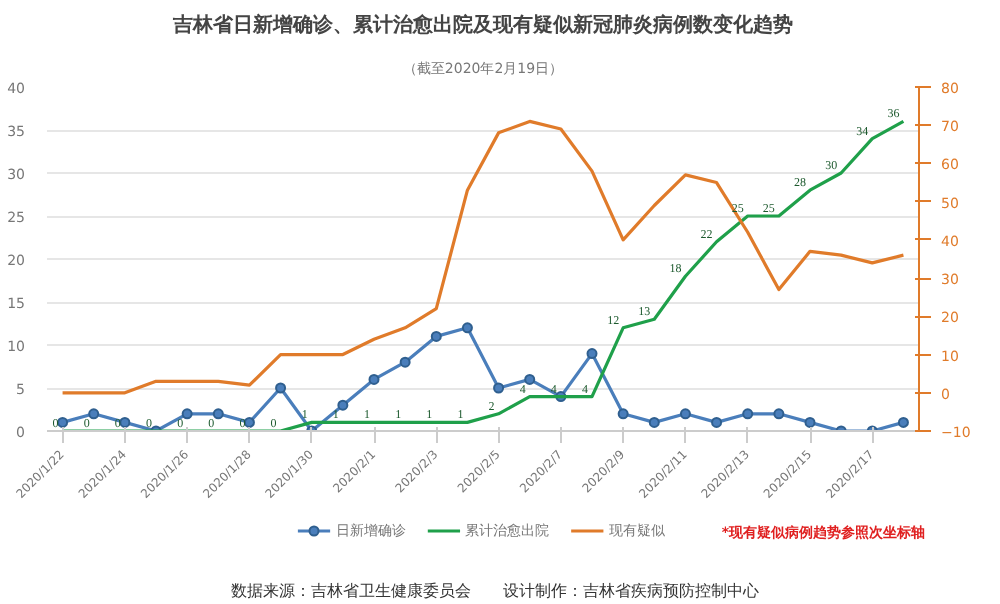 The height and width of the screenshot is (604, 1000). What do you see at coordinates (495, 591) in the screenshot?
I see `source-note: 数据来源：吉林省卫生健康委员会 设计制作：吉林省疾病预防控制中心` at bounding box center [495, 591].